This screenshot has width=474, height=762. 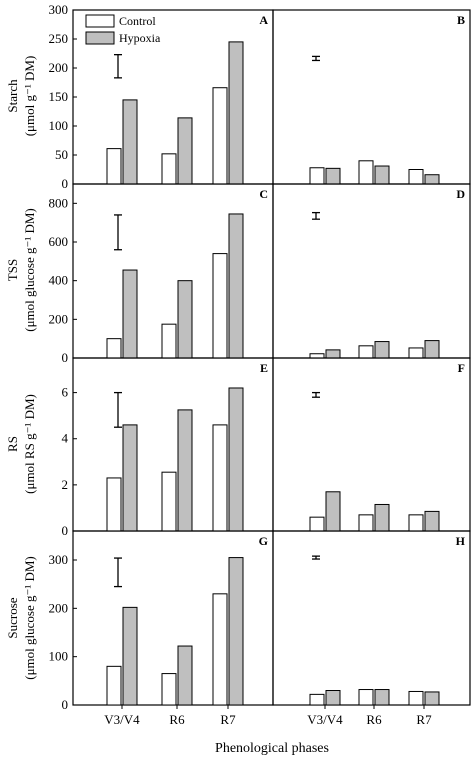 What do you see at coordinates (12, 617) in the screenshot?
I see `y-label-sucrose: Sucrose` at bounding box center [12, 617].